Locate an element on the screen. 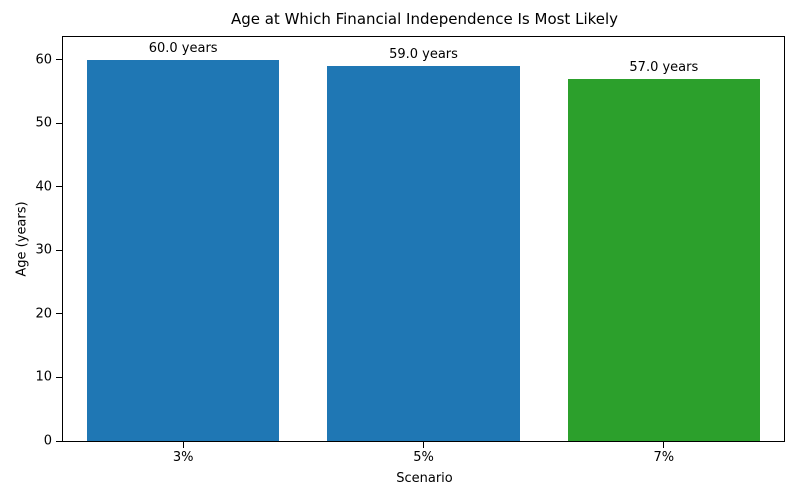  y-tick-label: 20 is located at coordinates (43, 314).